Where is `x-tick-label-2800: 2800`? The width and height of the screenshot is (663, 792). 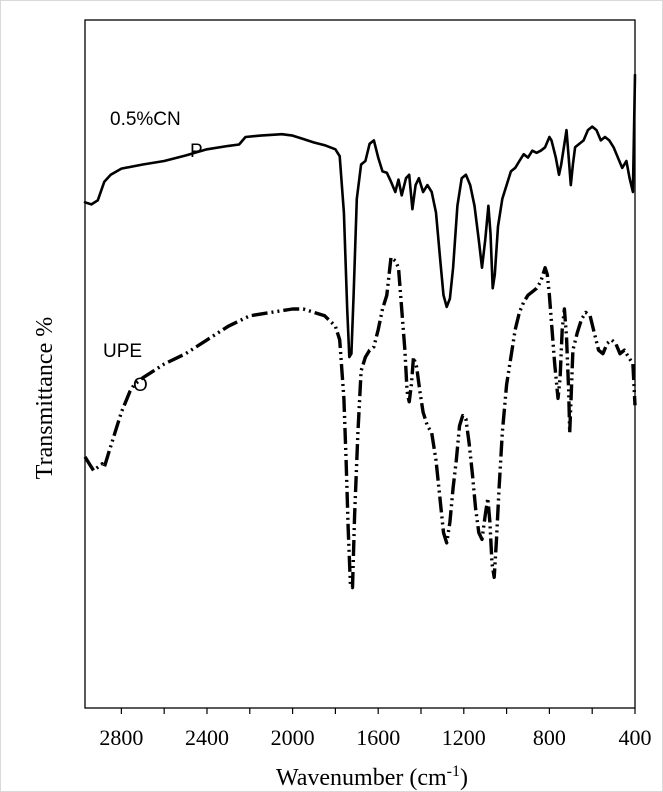 x-tick-label-2800: 2800 is located at coordinates (121, 737).